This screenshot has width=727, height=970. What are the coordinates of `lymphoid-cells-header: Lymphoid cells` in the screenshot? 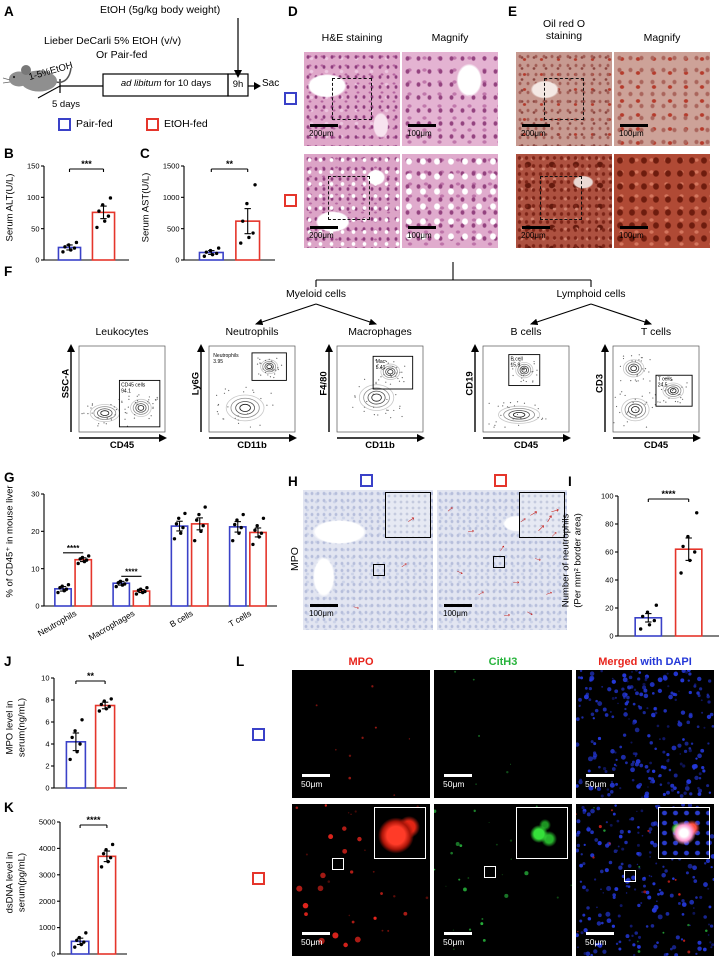 It's located at (591, 294).